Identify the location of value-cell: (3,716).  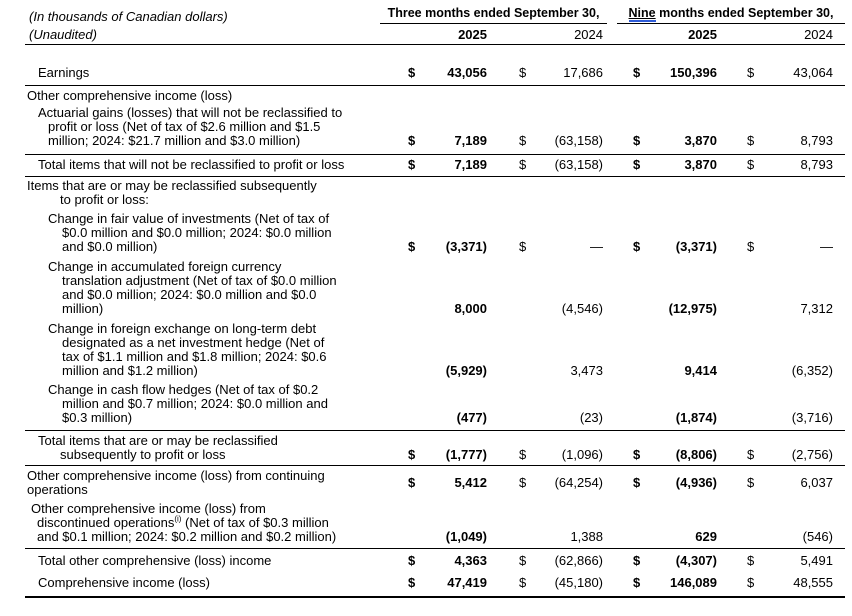
(781, 418).